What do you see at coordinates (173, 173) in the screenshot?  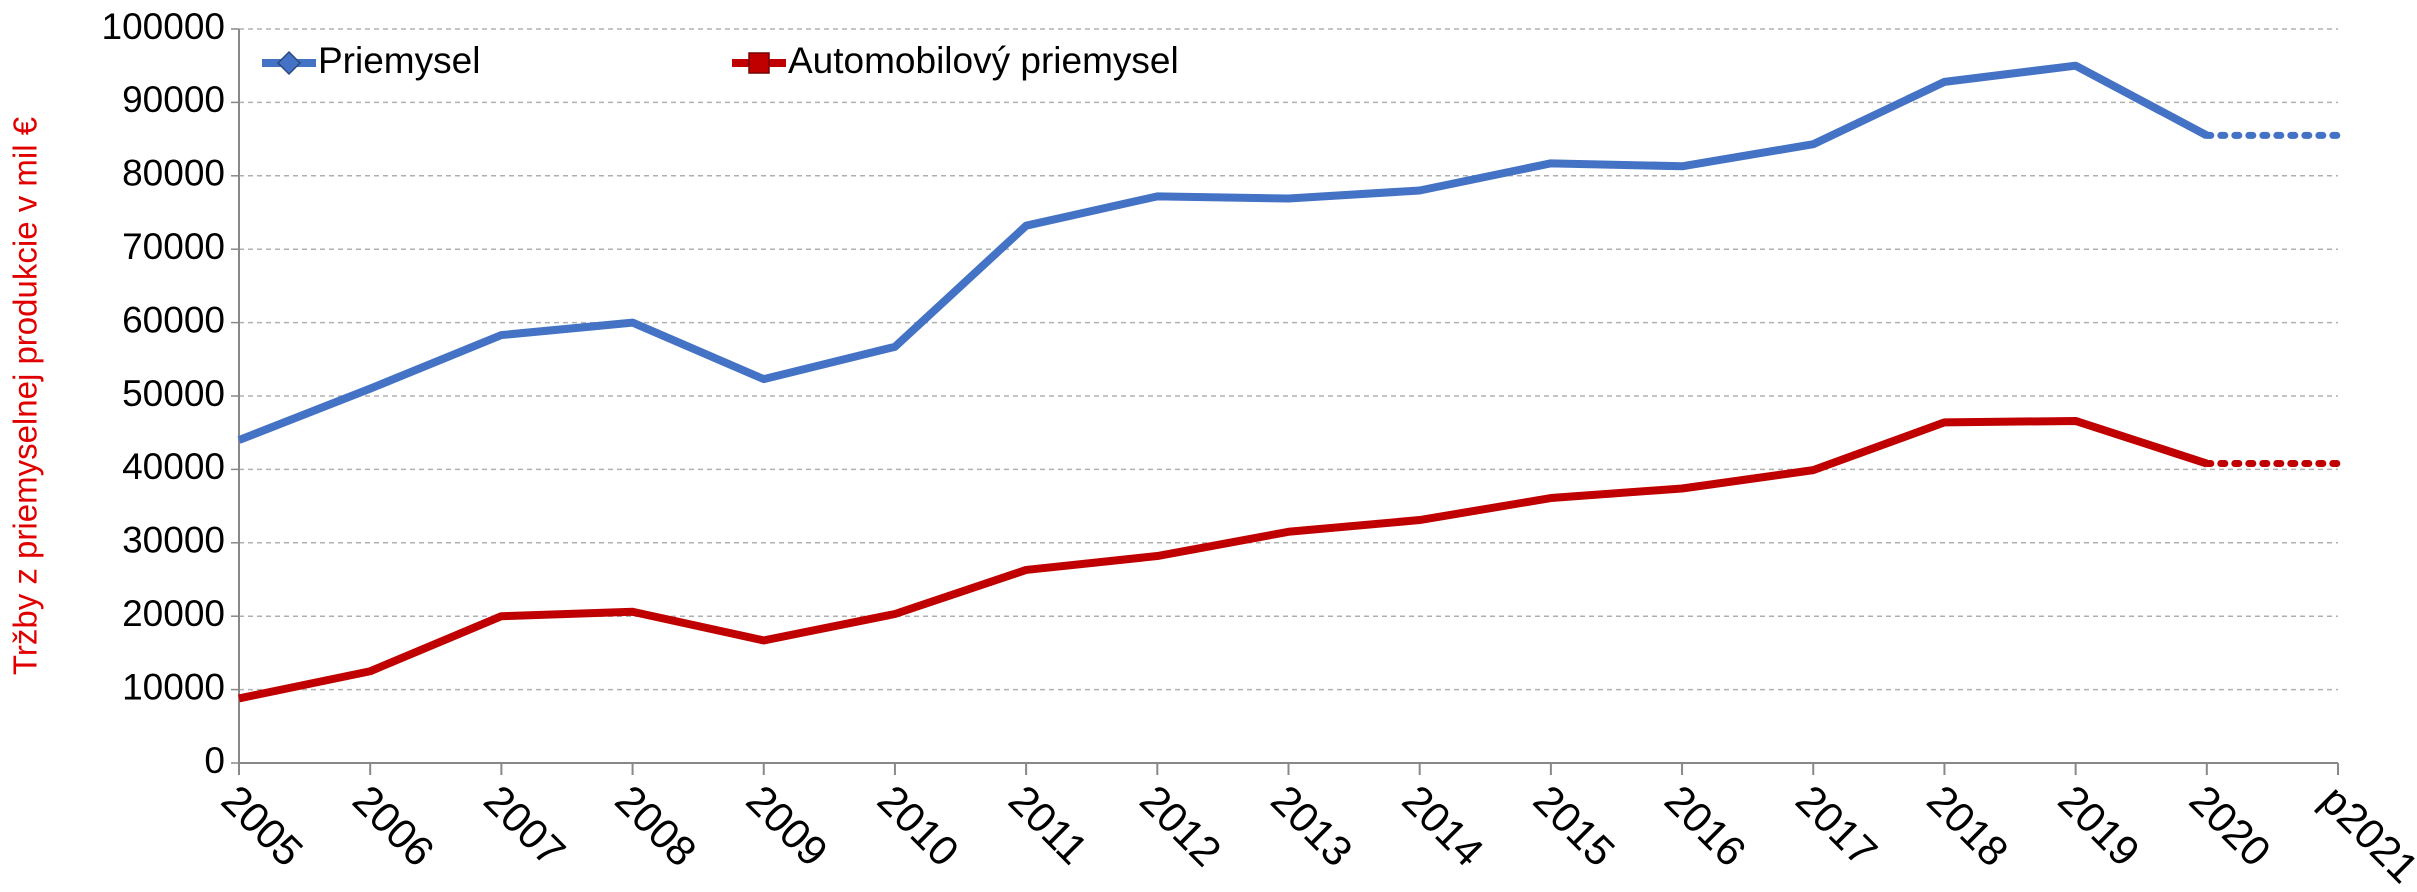 I see `y-tick-label: 80000` at bounding box center [173, 173].